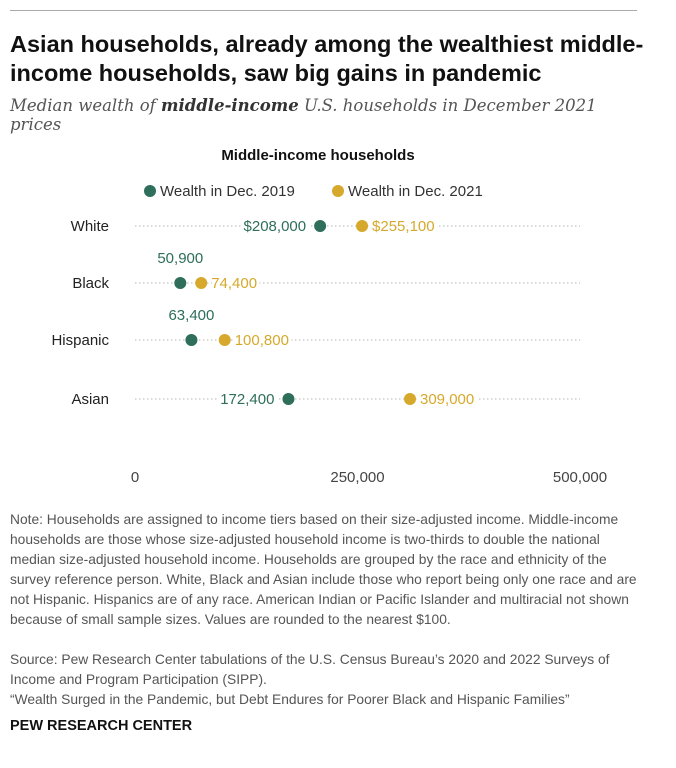 The width and height of the screenshot is (676, 768). Describe the element at coordinates (227, 191) in the screenshot. I see `legend-label-2019: Wealth in Dec. 2019` at that location.